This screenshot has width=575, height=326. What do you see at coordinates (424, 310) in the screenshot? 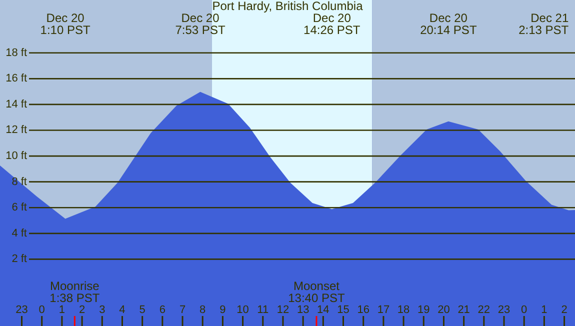
I see `x-tick-label: 19` at bounding box center [424, 310].